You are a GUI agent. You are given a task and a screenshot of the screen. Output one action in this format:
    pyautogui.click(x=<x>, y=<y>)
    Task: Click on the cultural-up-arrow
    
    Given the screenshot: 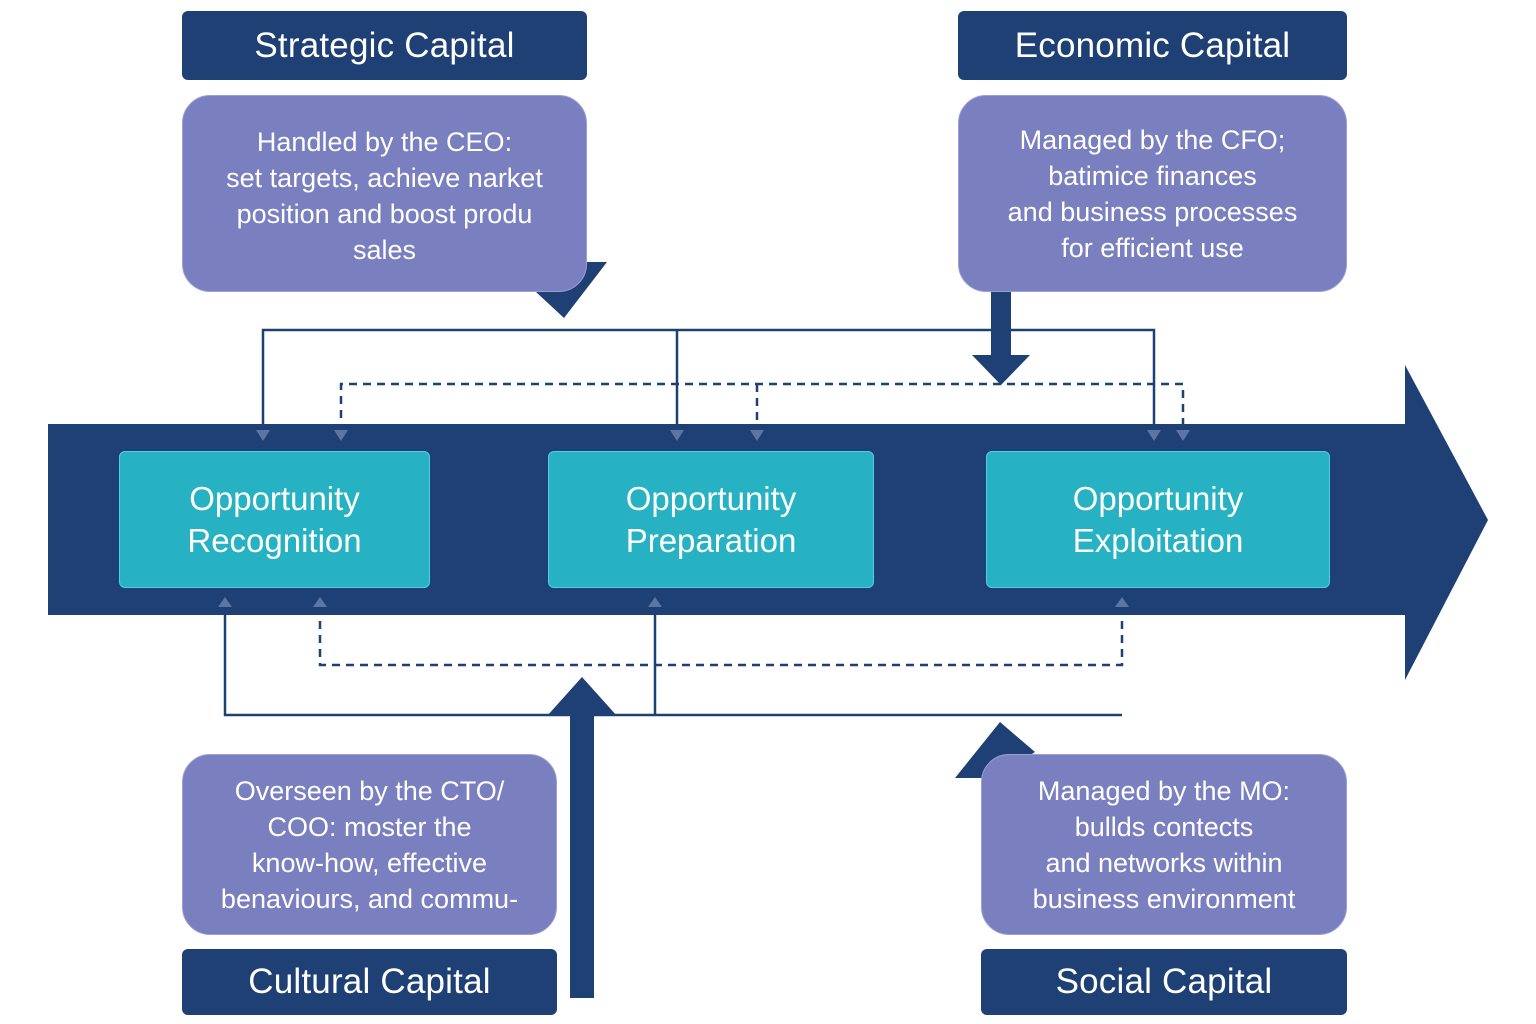 What is the action you would take?
    pyautogui.click(x=582, y=837)
    